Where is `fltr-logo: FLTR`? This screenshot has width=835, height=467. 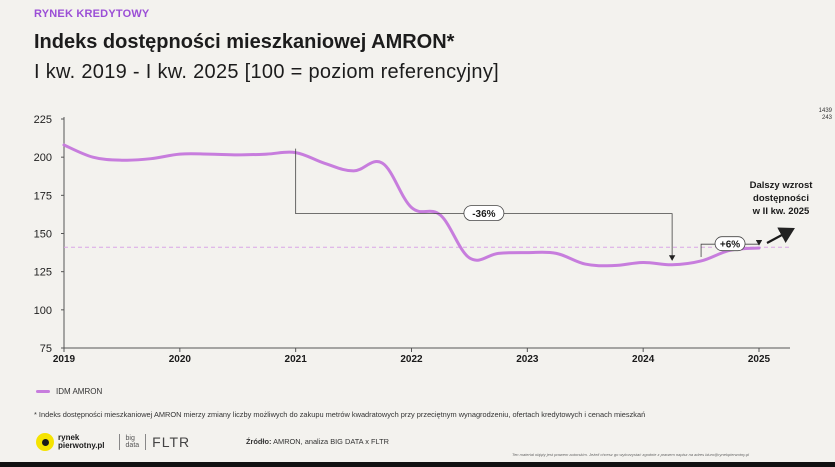 fltr-logo: FLTR is located at coordinates (171, 442).